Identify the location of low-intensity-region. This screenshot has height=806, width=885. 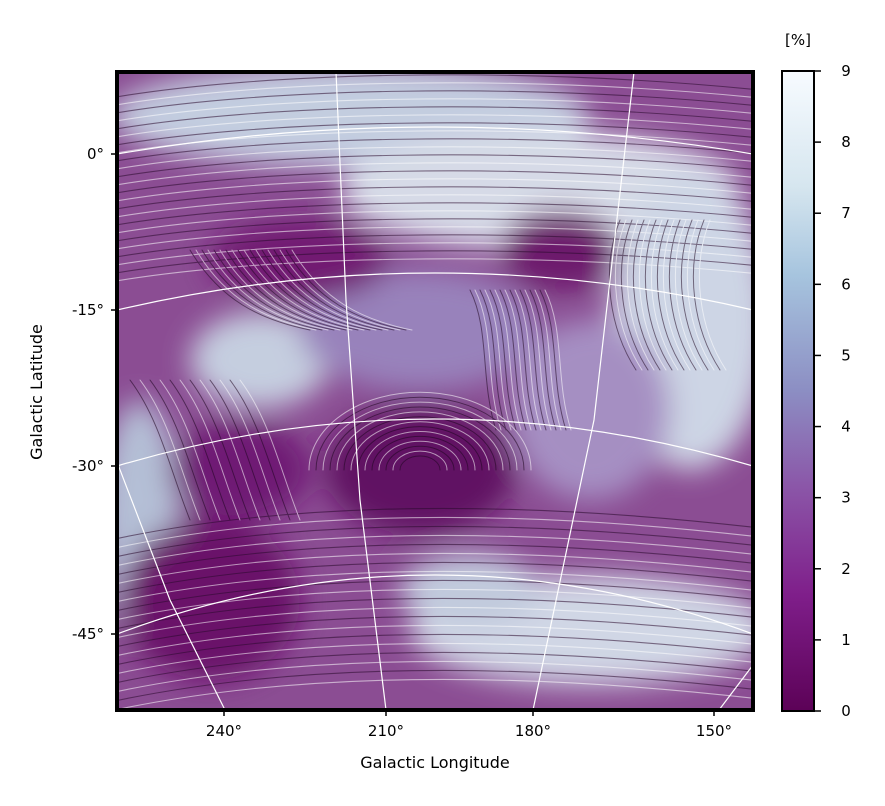
(420, 470).